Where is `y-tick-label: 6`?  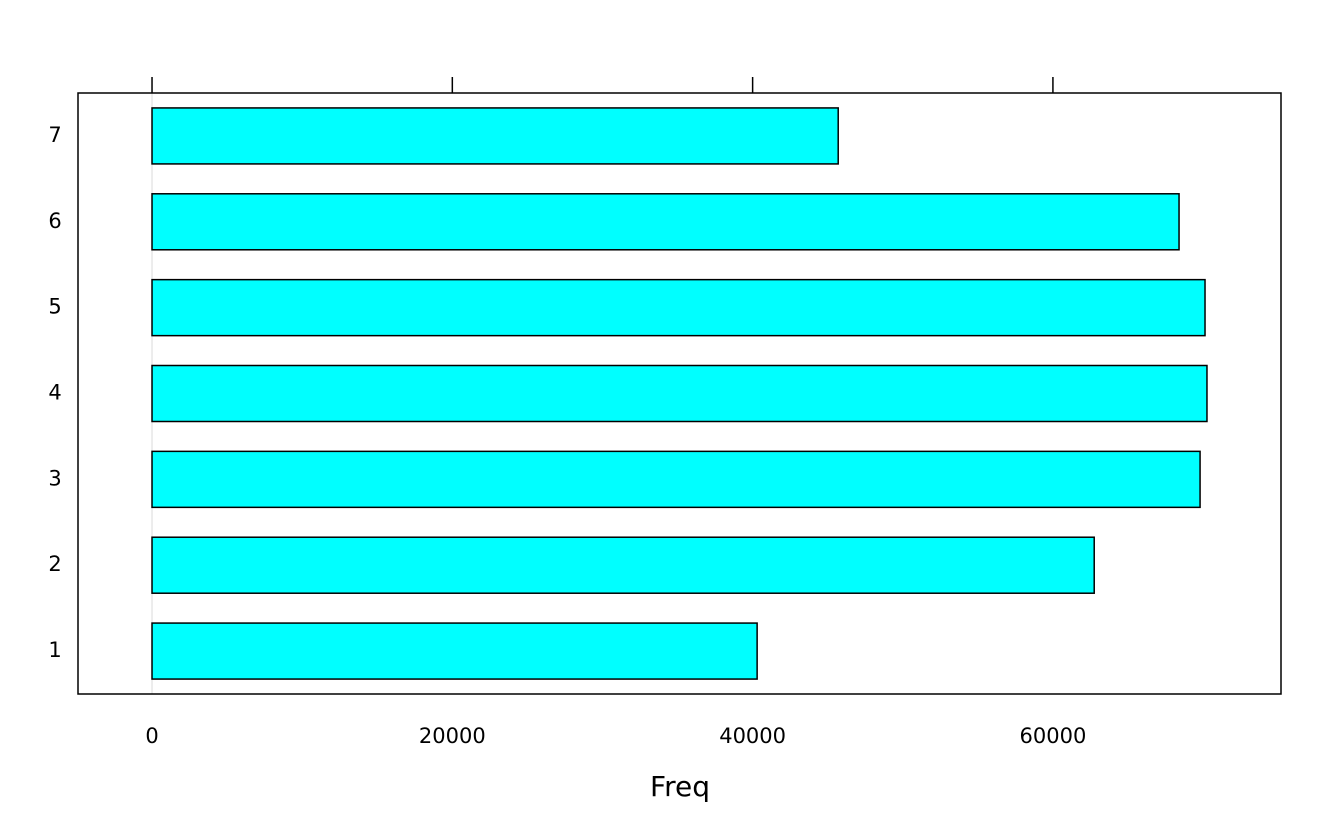
y-tick-label: 6 is located at coordinates (54, 221).